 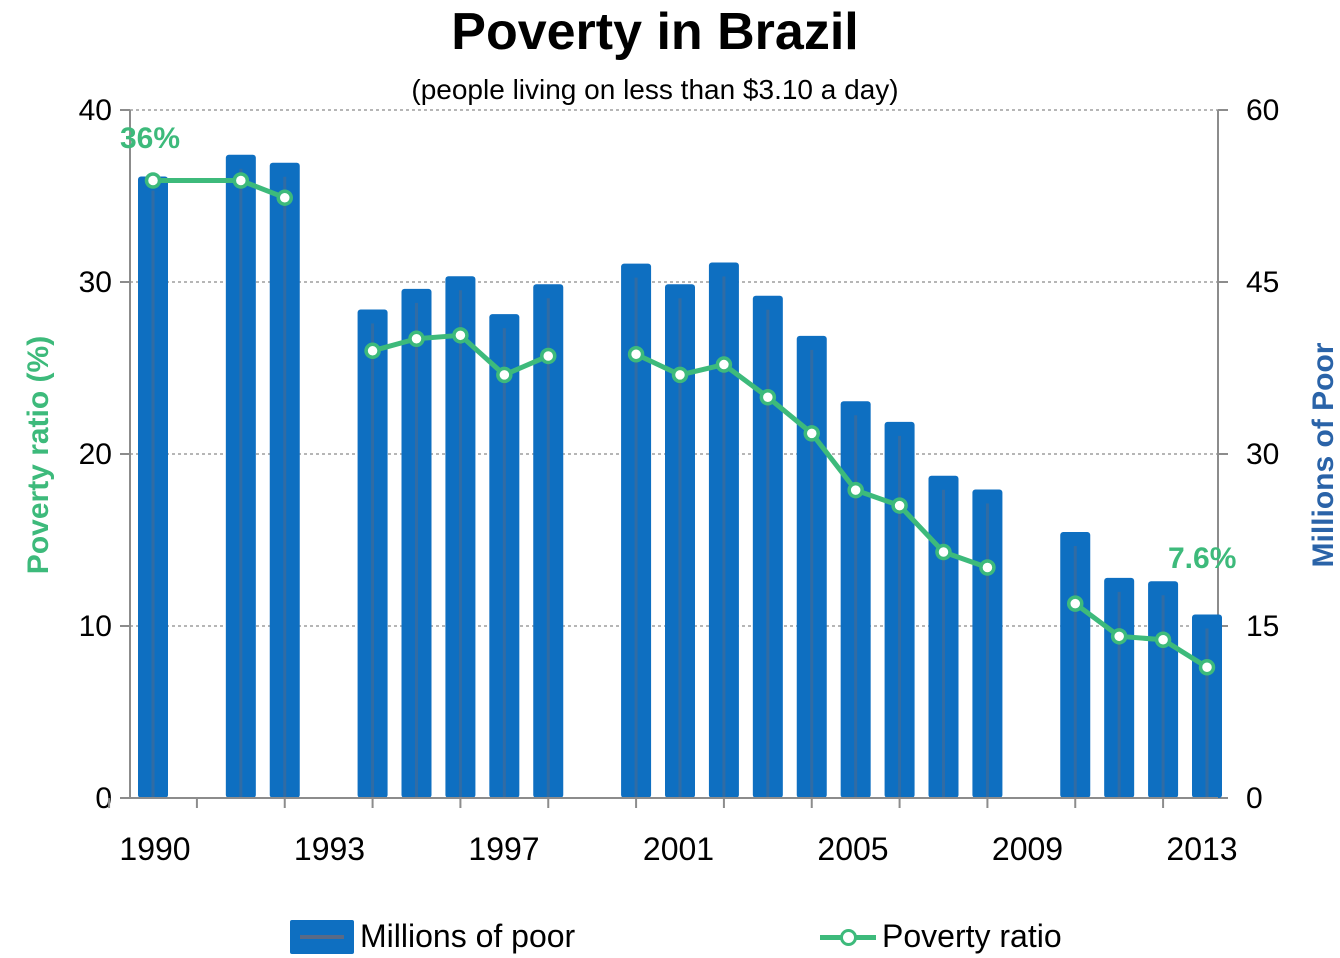 I want to click on legend-bars-label: Millions of poor, so click(x=468, y=936).